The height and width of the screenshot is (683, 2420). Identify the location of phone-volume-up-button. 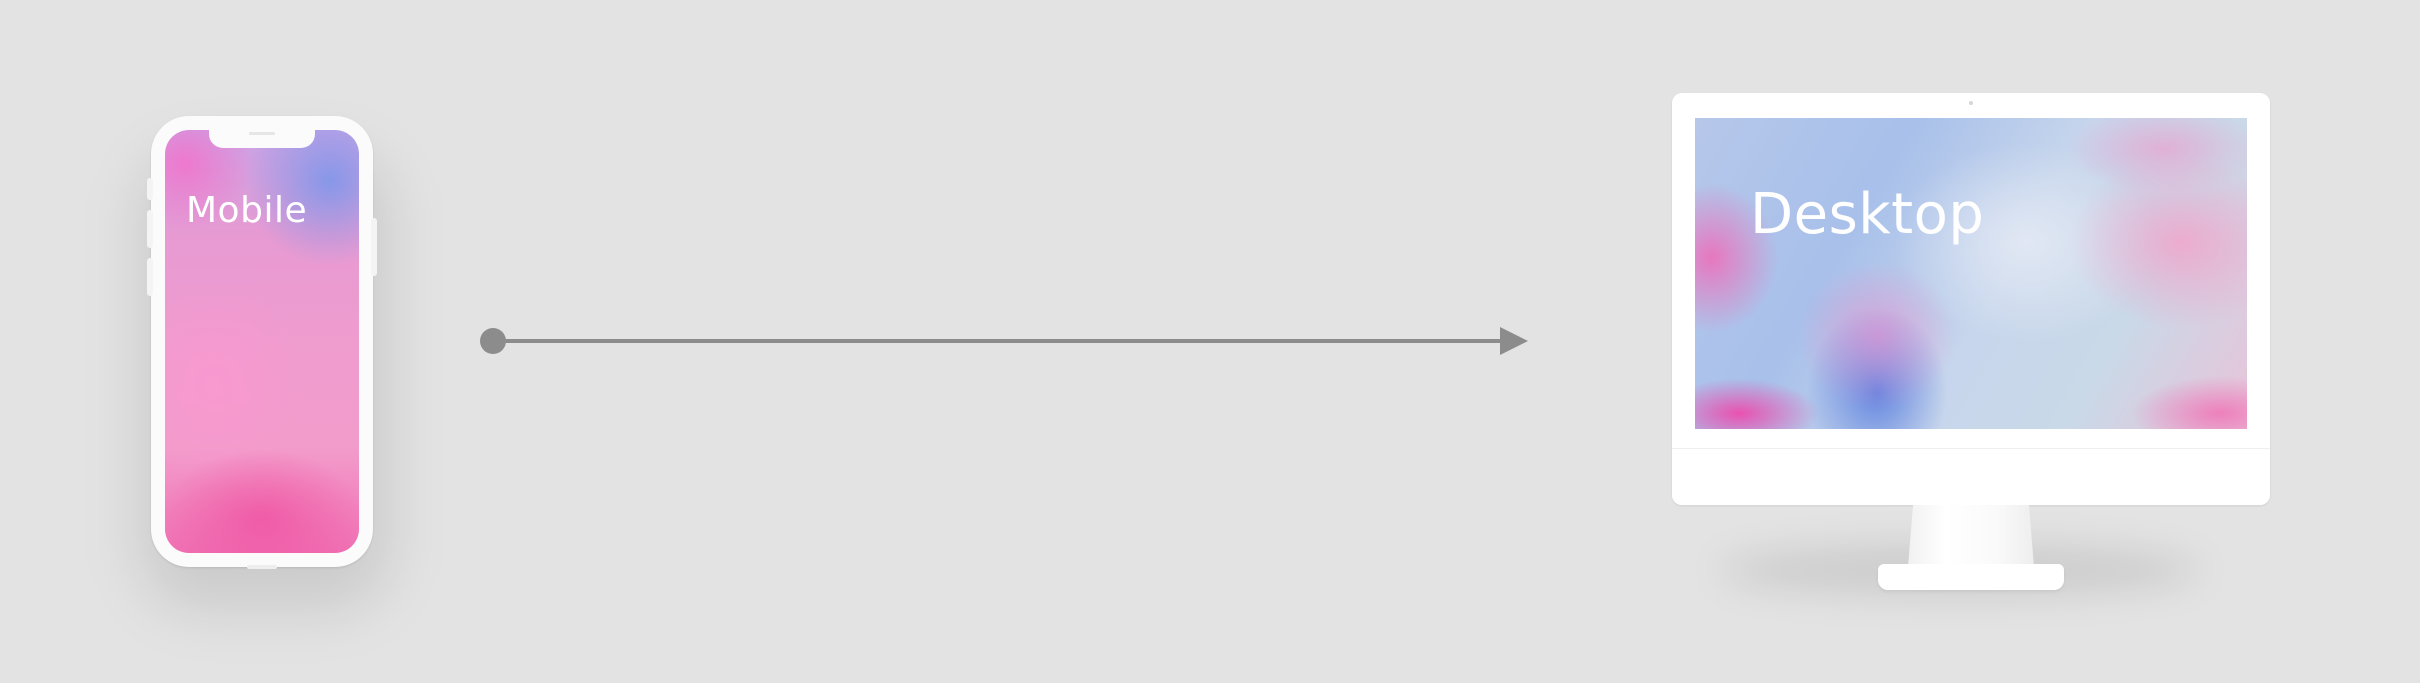
(150, 229).